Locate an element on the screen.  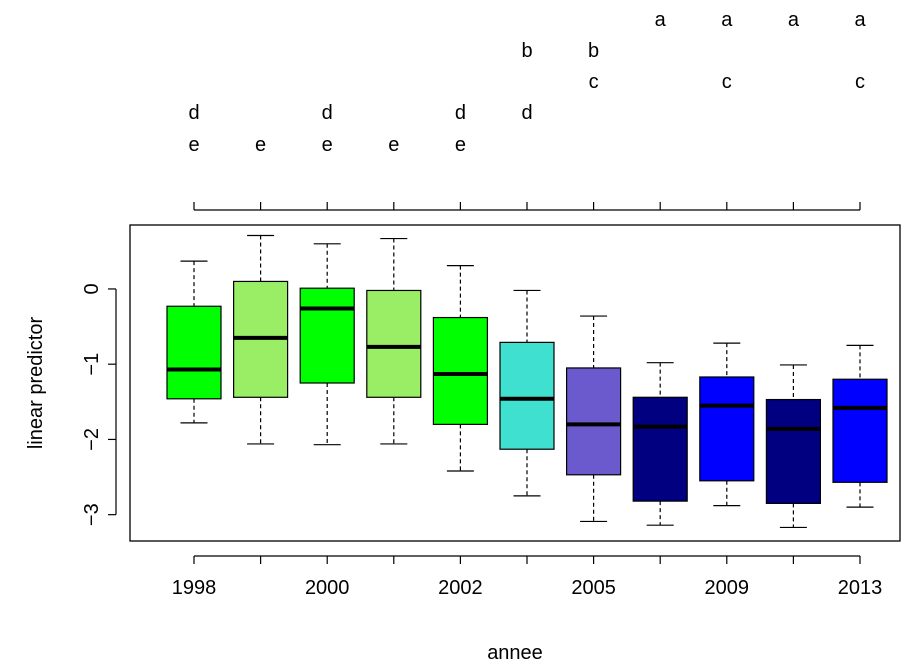
x-axis-title: annee is located at coordinates (515, 653).